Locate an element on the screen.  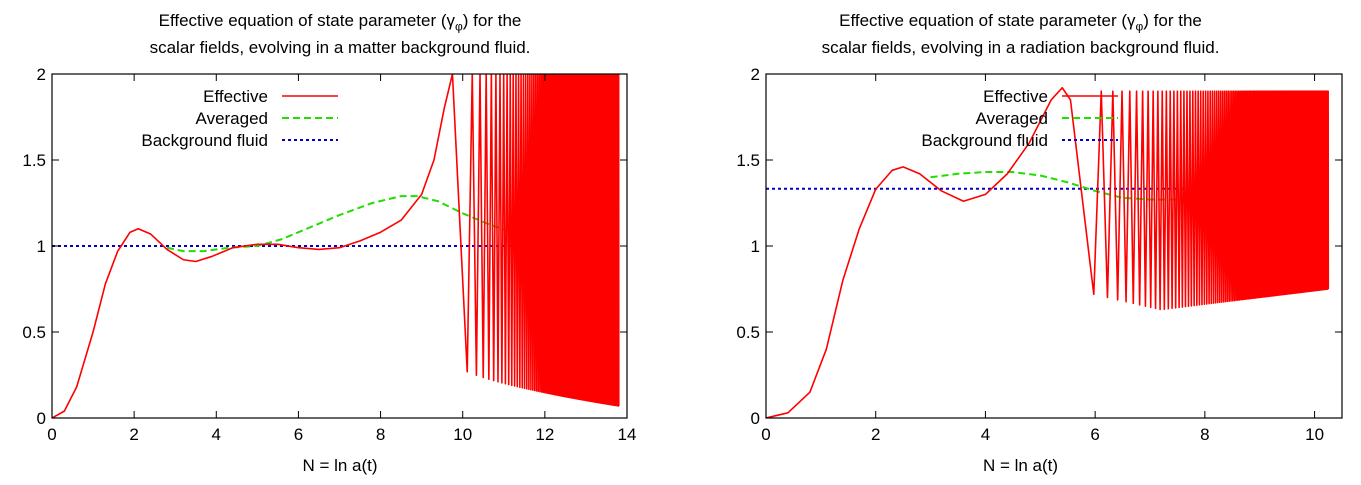
x-tick-label: 12 is located at coordinates (544, 434).